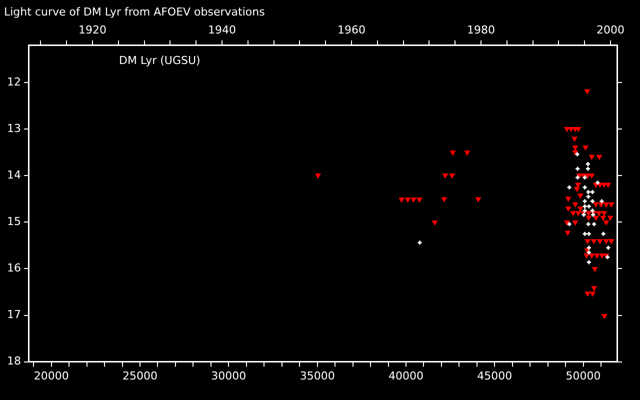 This screenshot has height=400, width=640. Describe the element at coordinates (92, 30) in the screenshot. I see `x2-tick-label: 1920` at that location.